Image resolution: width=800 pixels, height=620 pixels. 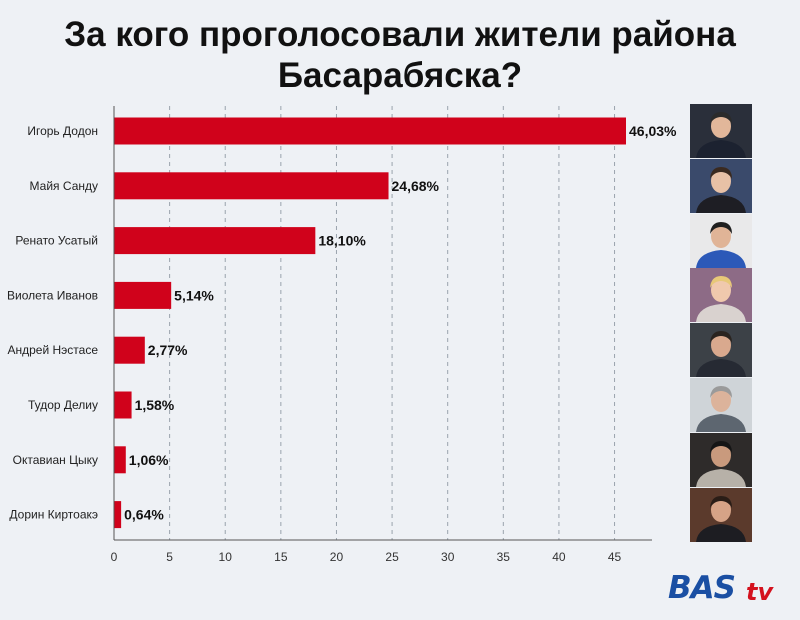 What do you see at coordinates (149, 460) in the screenshot?
I see `value-label: 1,06%` at bounding box center [149, 460].